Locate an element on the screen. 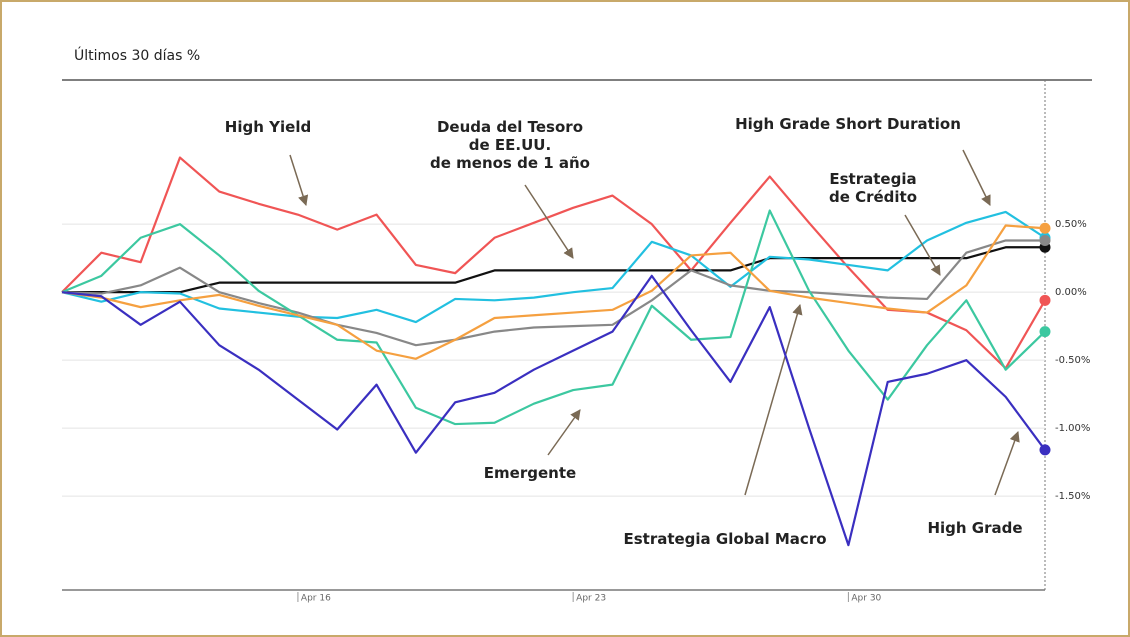  series-label: High Yield is located at coordinates (268, 127).